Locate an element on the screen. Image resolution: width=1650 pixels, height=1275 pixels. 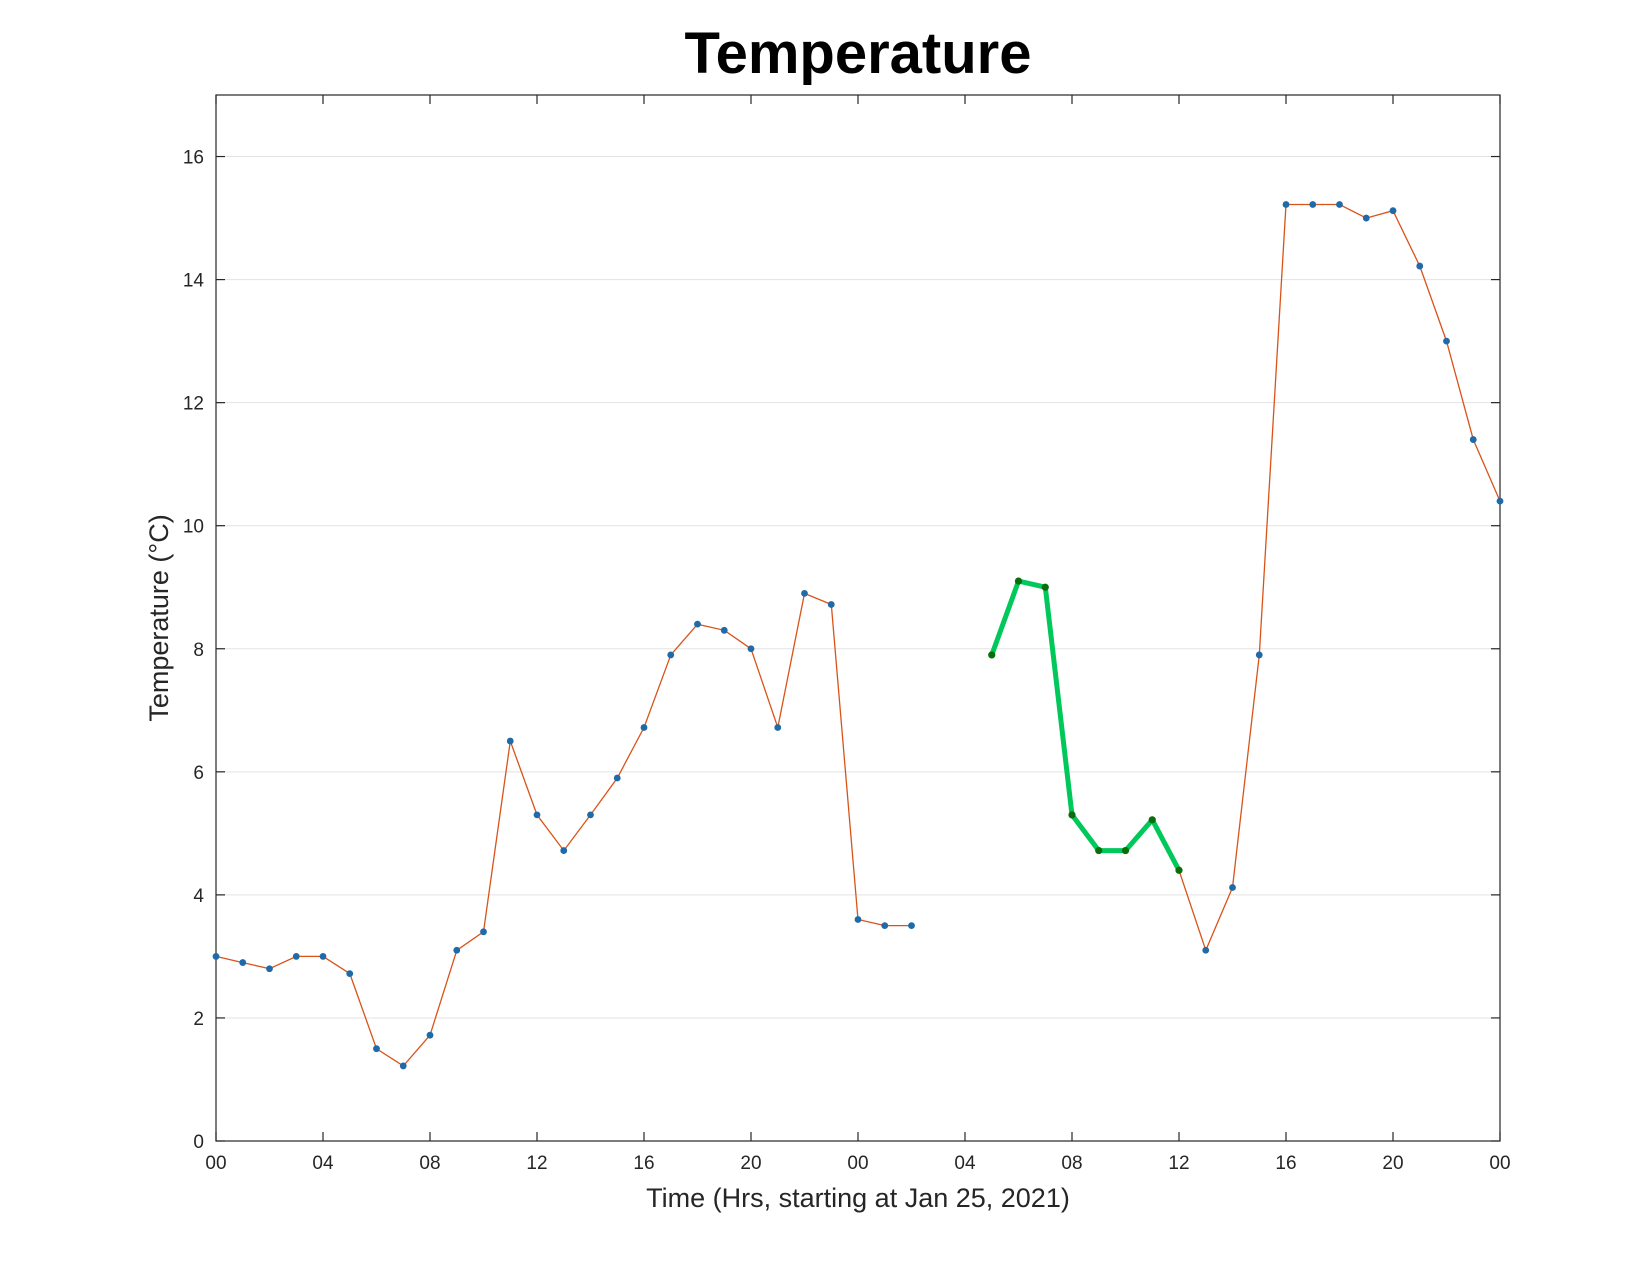
y-tick-label: 10 is located at coordinates (193, 527).